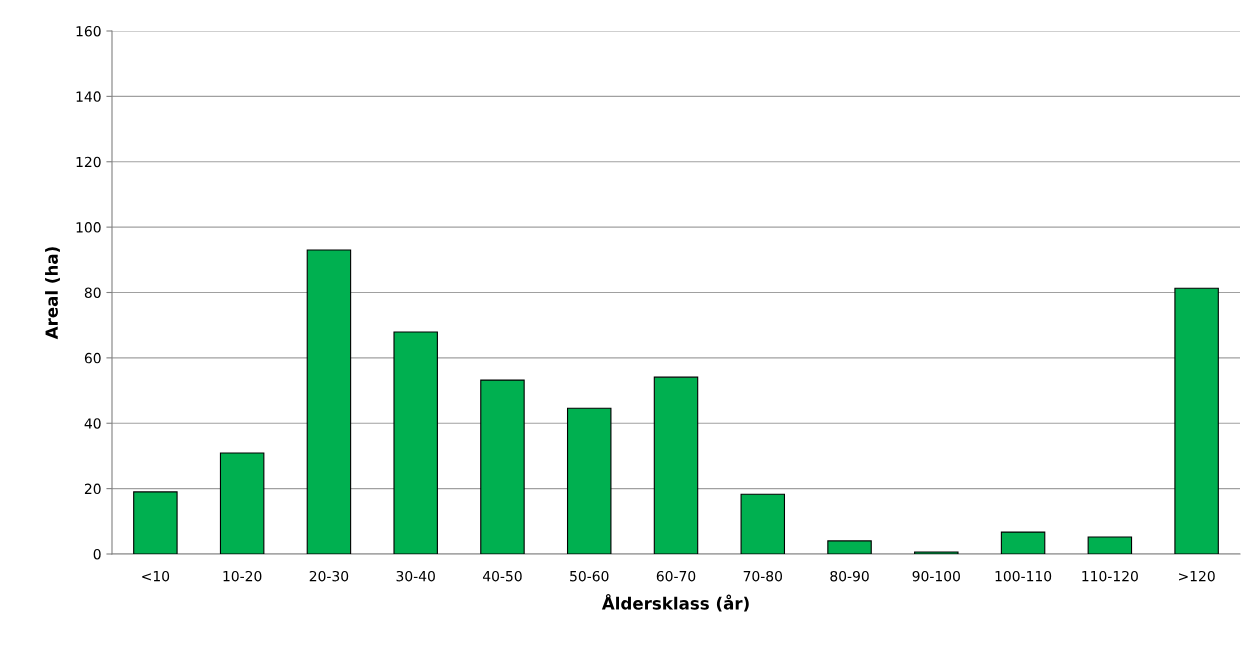 Image resolution: width=1248 pixels, height=645 pixels. Describe the element at coordinates (849, 576) in the screenshot. I see `x-tick-label: 80-90` at that location.